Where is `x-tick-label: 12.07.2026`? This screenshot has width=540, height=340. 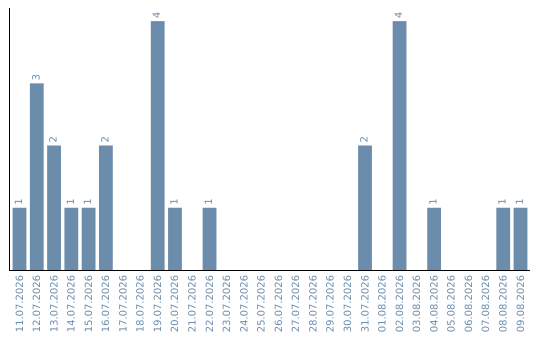
x-tick-label: 12.07.2026 is located at coordinates (38, 303).